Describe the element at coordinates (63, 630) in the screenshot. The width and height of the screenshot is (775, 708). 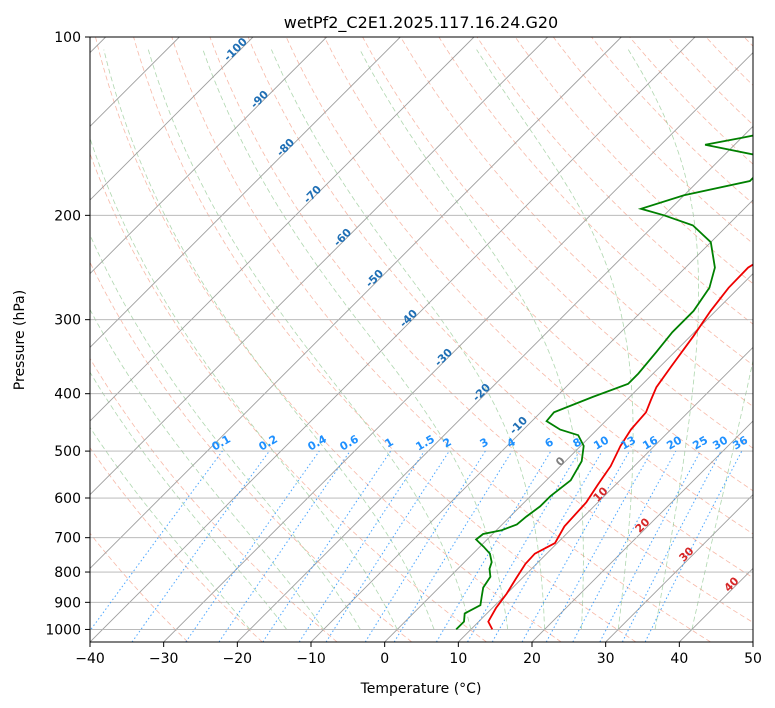
I see `y-tick-label: 1000` at that location.